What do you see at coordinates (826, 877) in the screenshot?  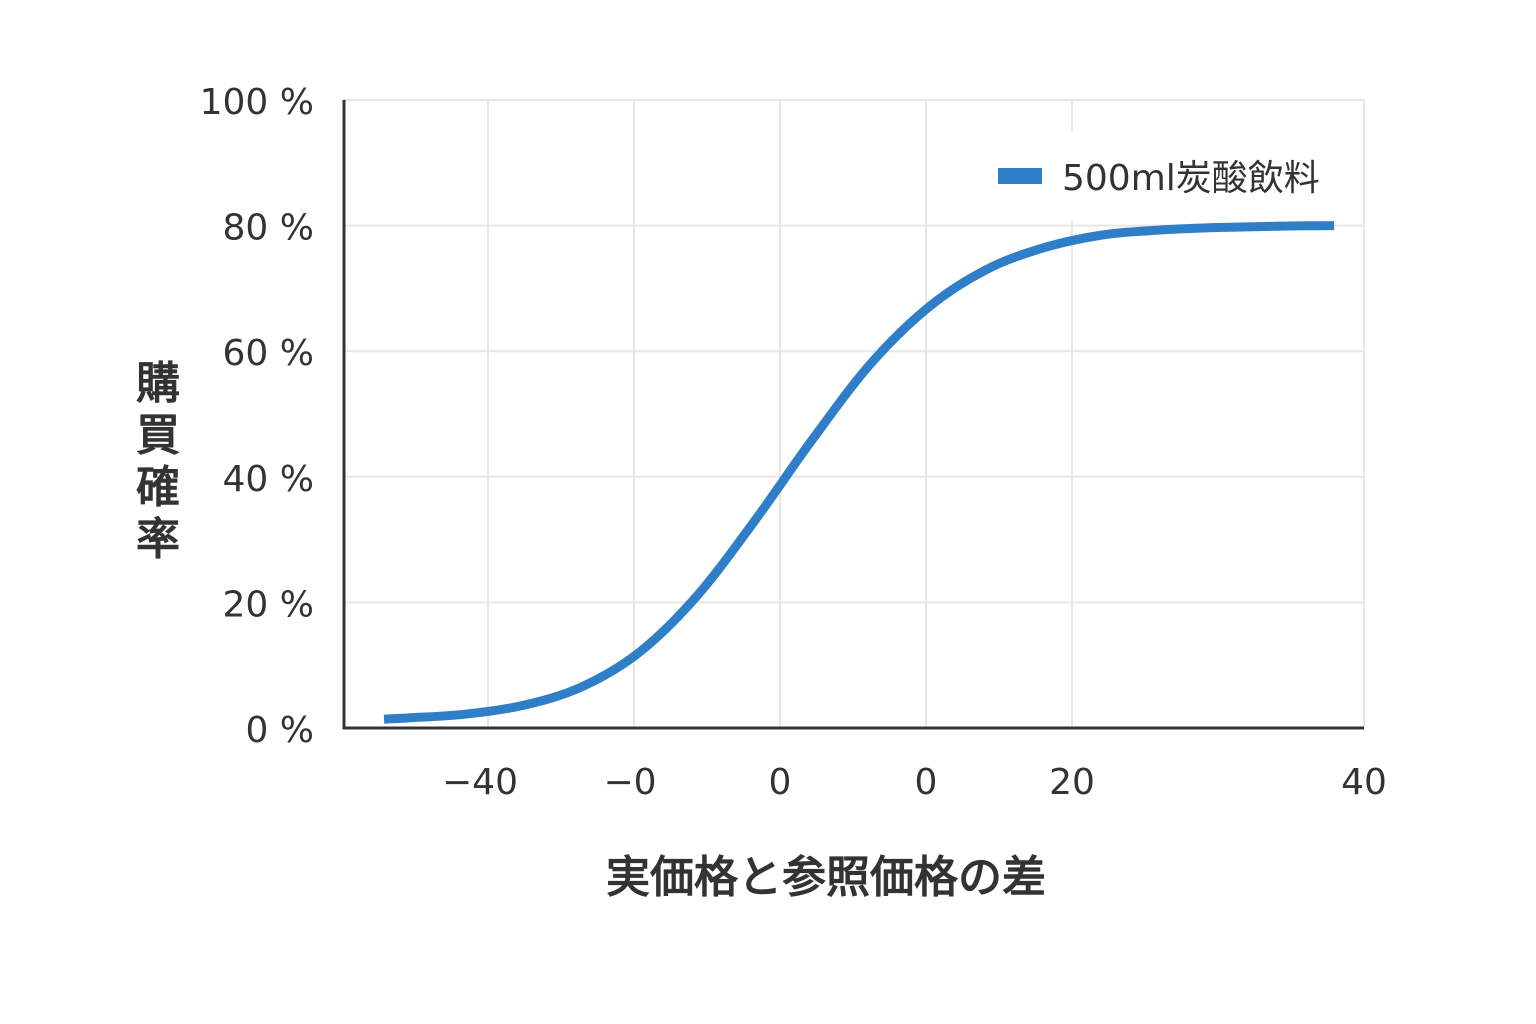 I see `x-axis-title: 実価格と参照価格の差` at bounding box center [826, 877].